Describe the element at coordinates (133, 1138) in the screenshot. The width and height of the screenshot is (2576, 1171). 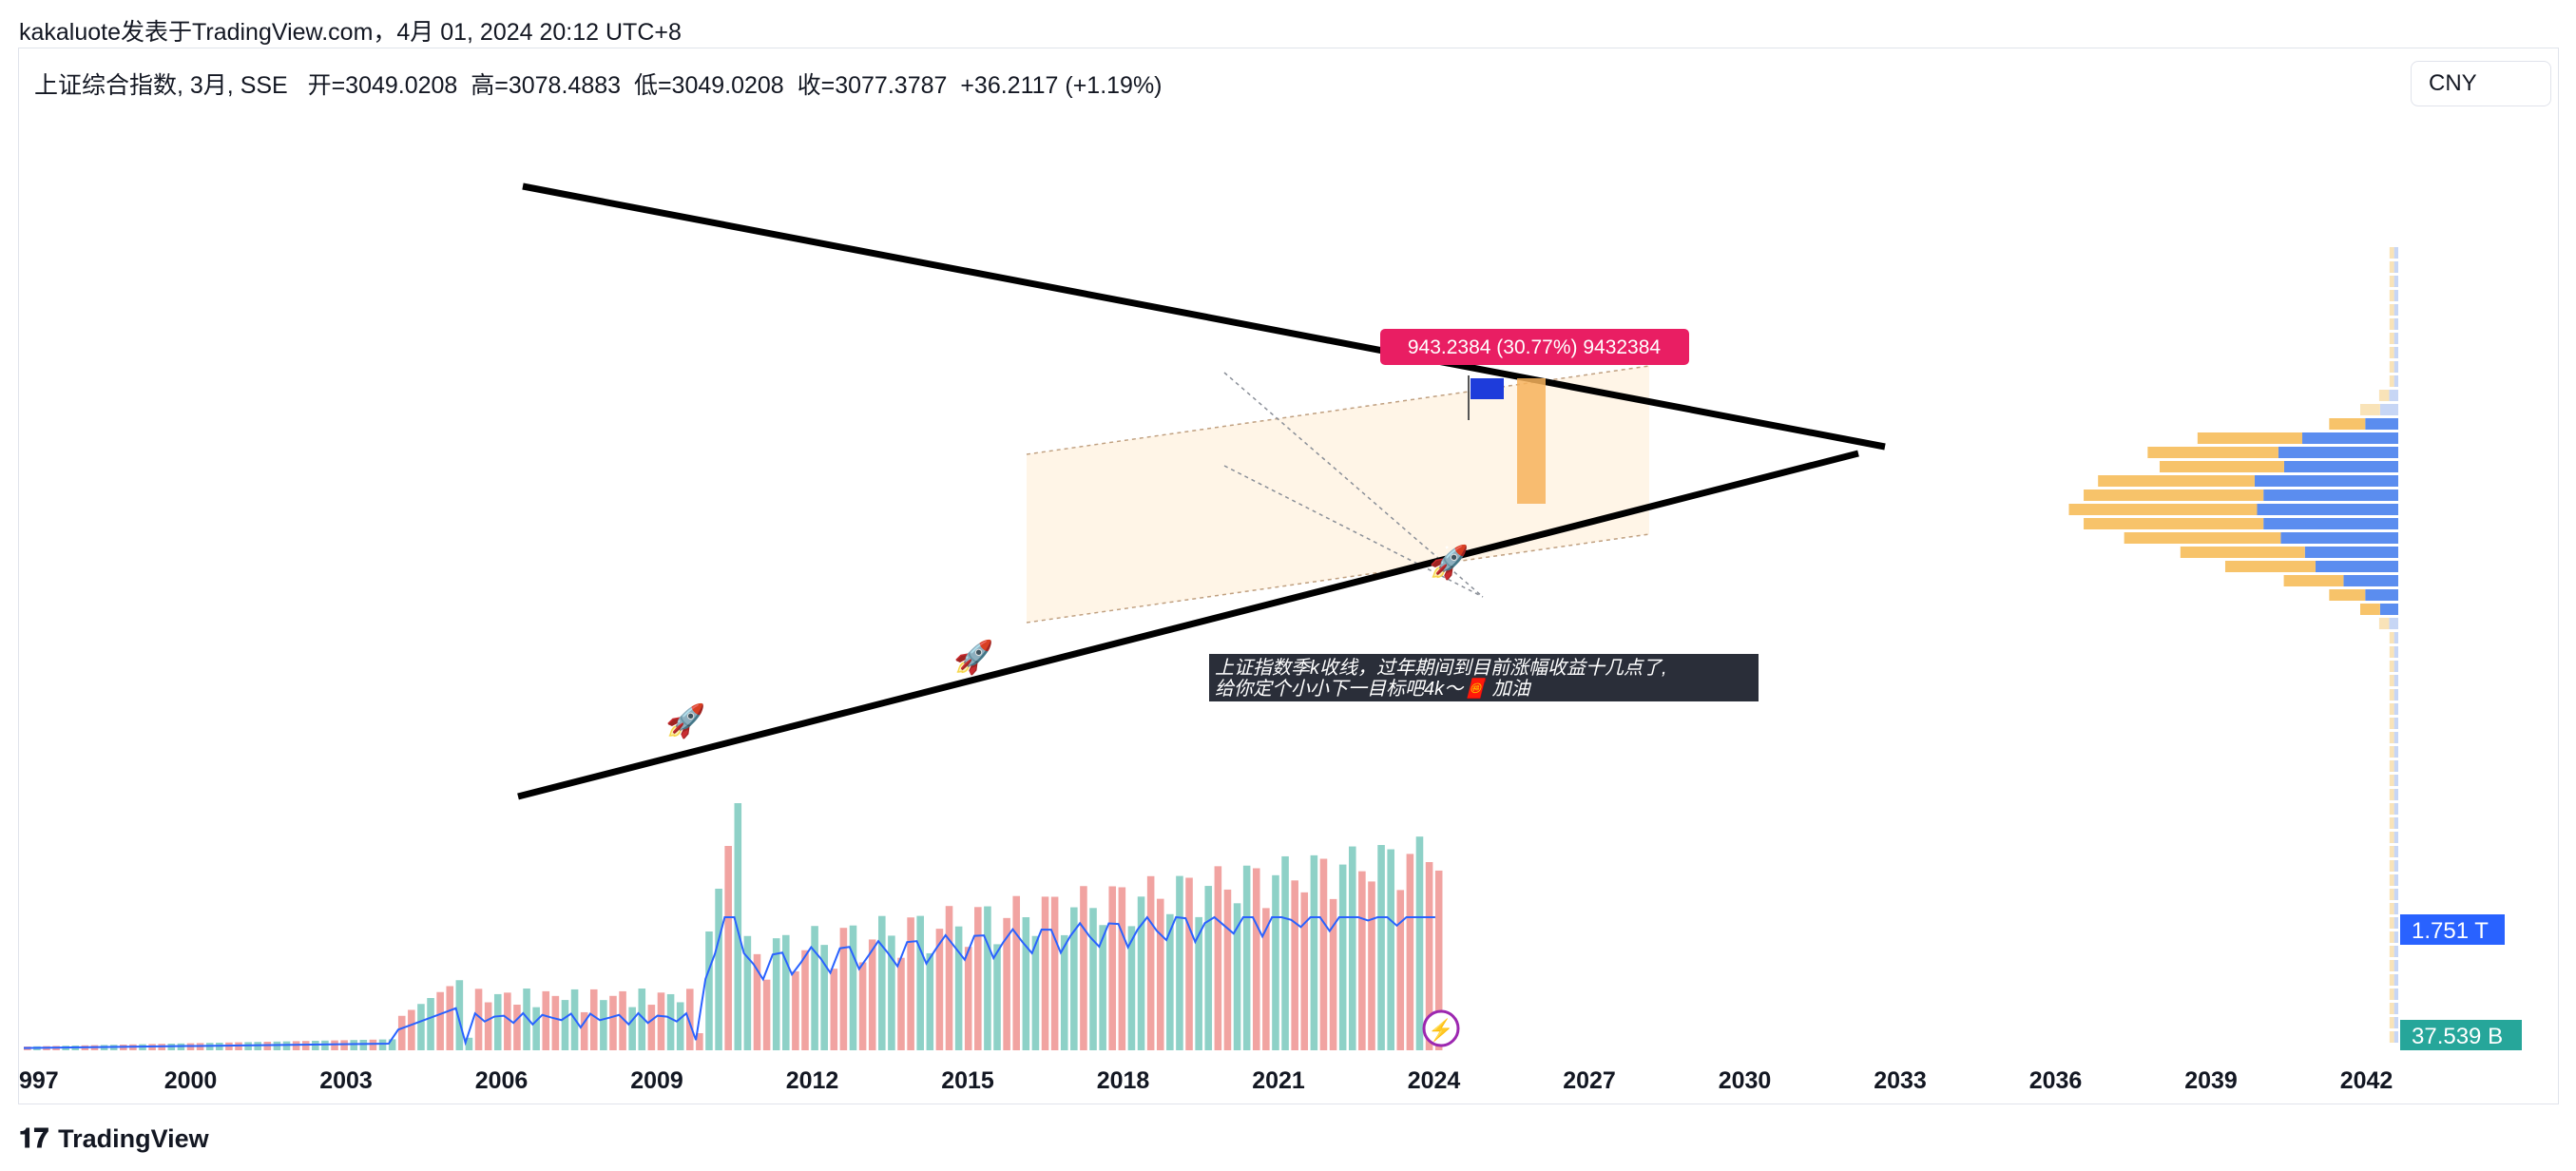
I see `brand-name: TradingView` at that location.